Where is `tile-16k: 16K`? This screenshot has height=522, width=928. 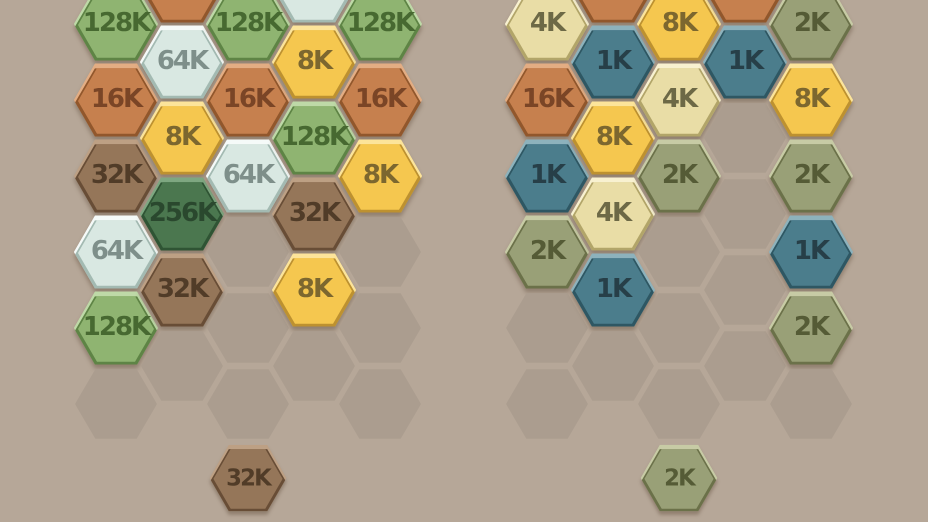
tile-16k: 16K is located at coordinates (116, 100).